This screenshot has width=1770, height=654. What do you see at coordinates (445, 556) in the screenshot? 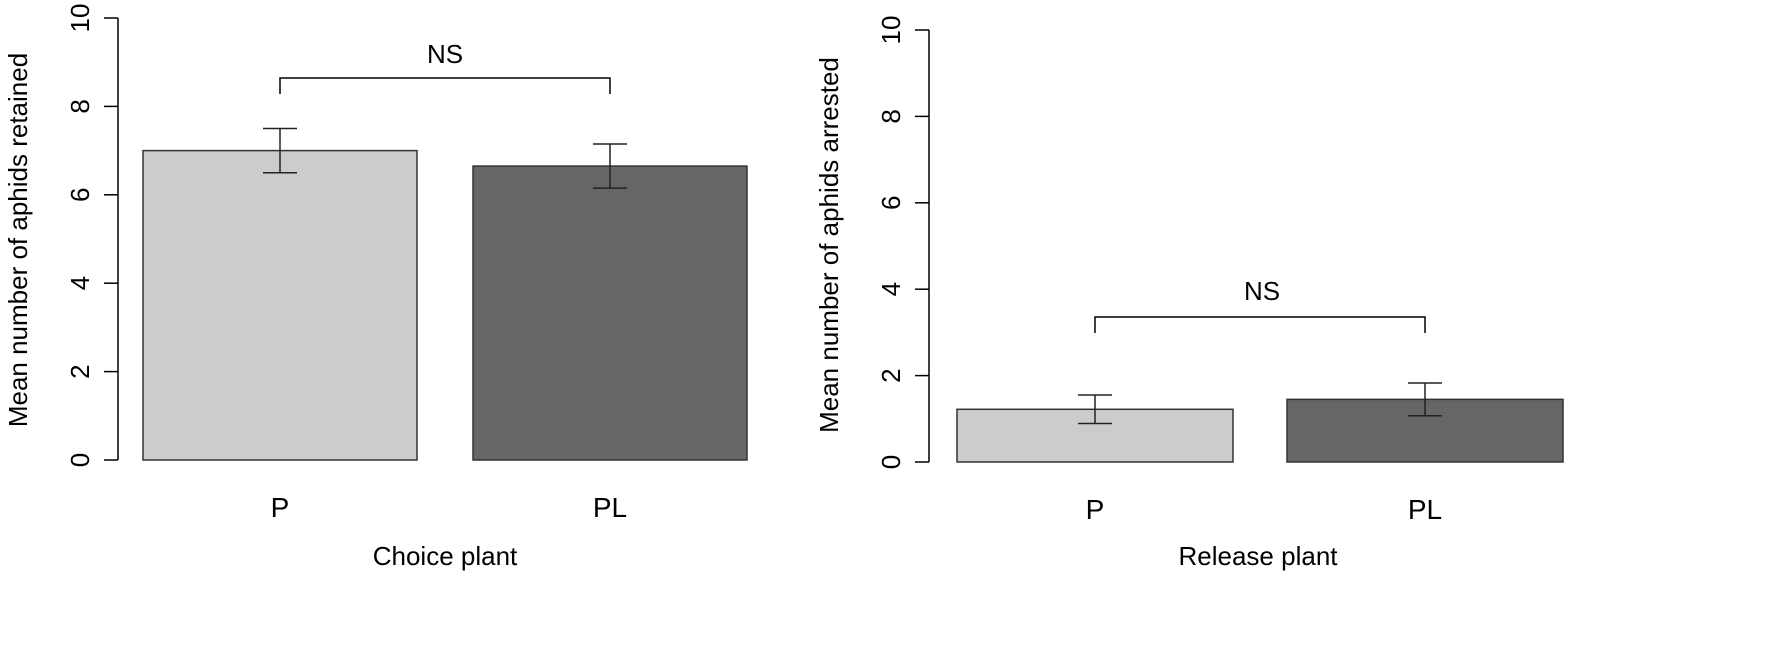
I see `x-axis-title: Choice plant` at bounding box center [445, 556].